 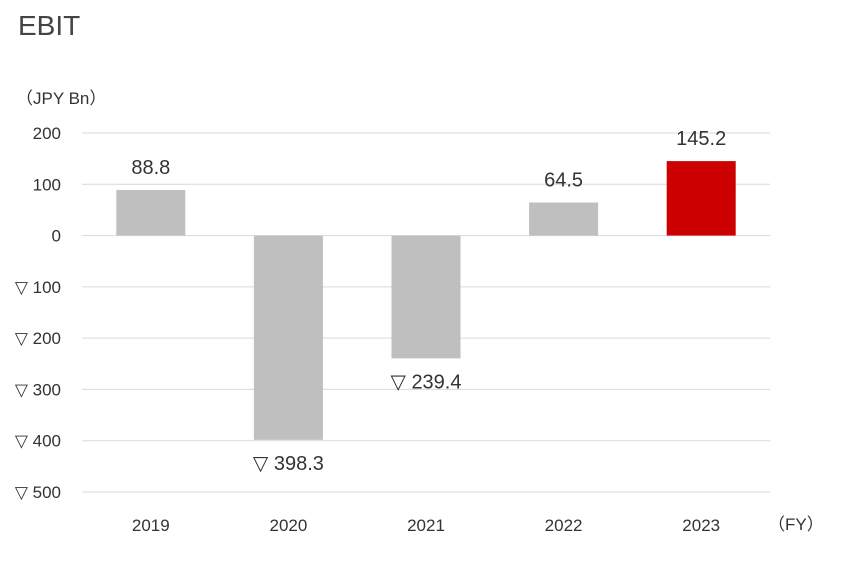 What do you see at coordinates (38, 441) in the screenshot?
I see `y-tick-label: ▽ 400` at bounding box center [38, 441].